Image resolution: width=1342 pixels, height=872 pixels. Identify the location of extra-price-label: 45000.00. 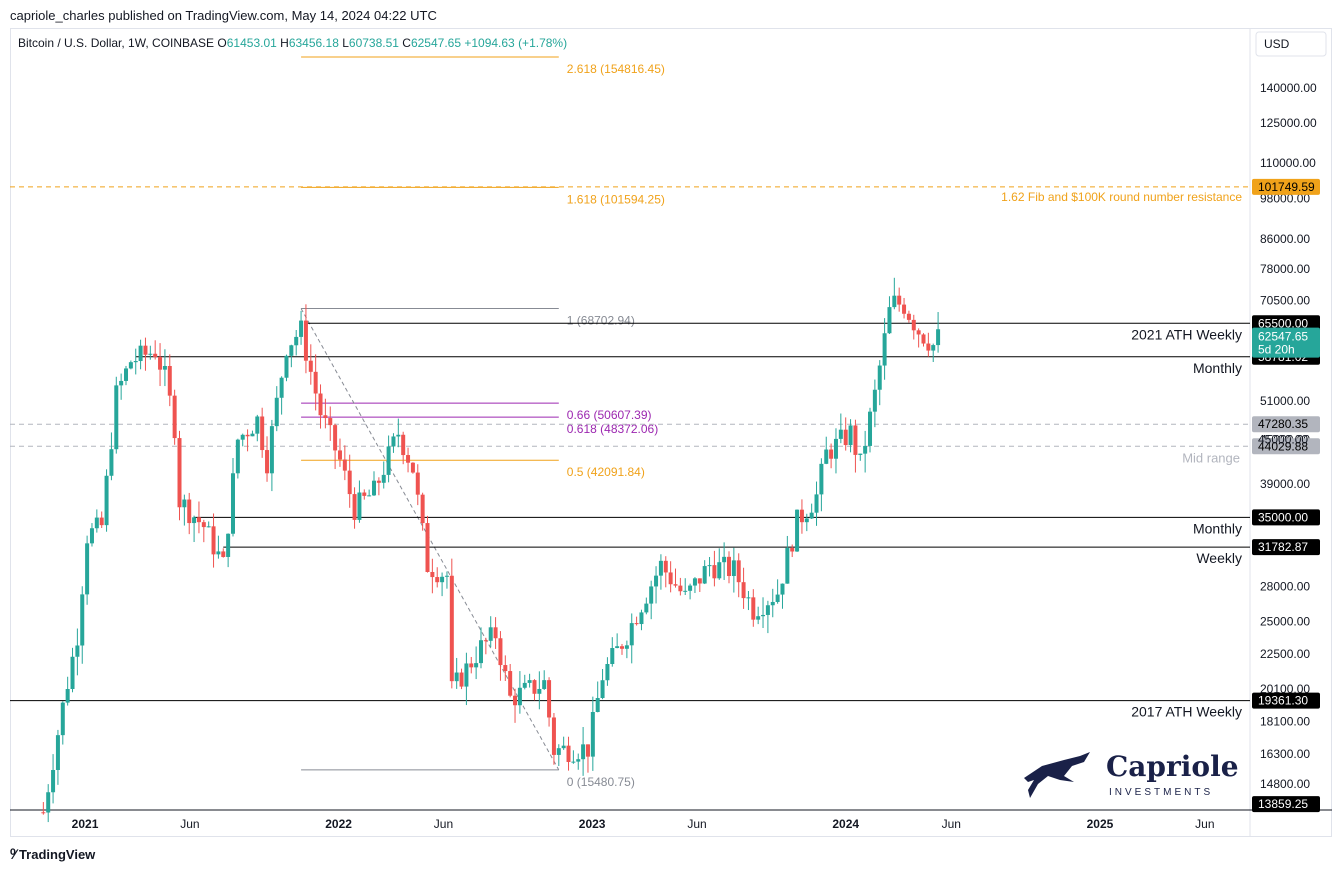
(1283, 440).